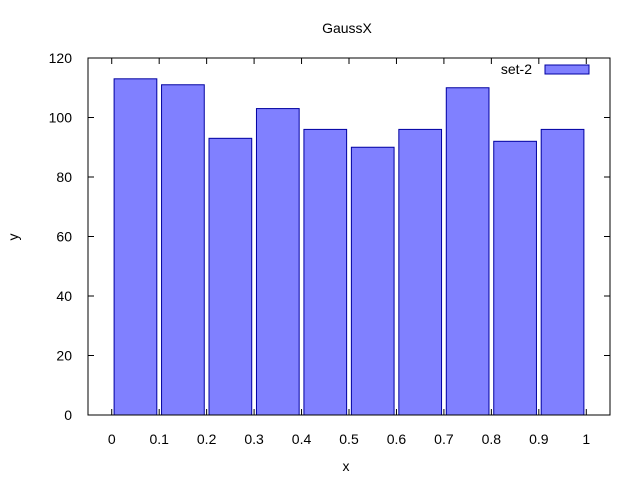  I want to click on y-tick-label-3: 60, so click(64, 237).